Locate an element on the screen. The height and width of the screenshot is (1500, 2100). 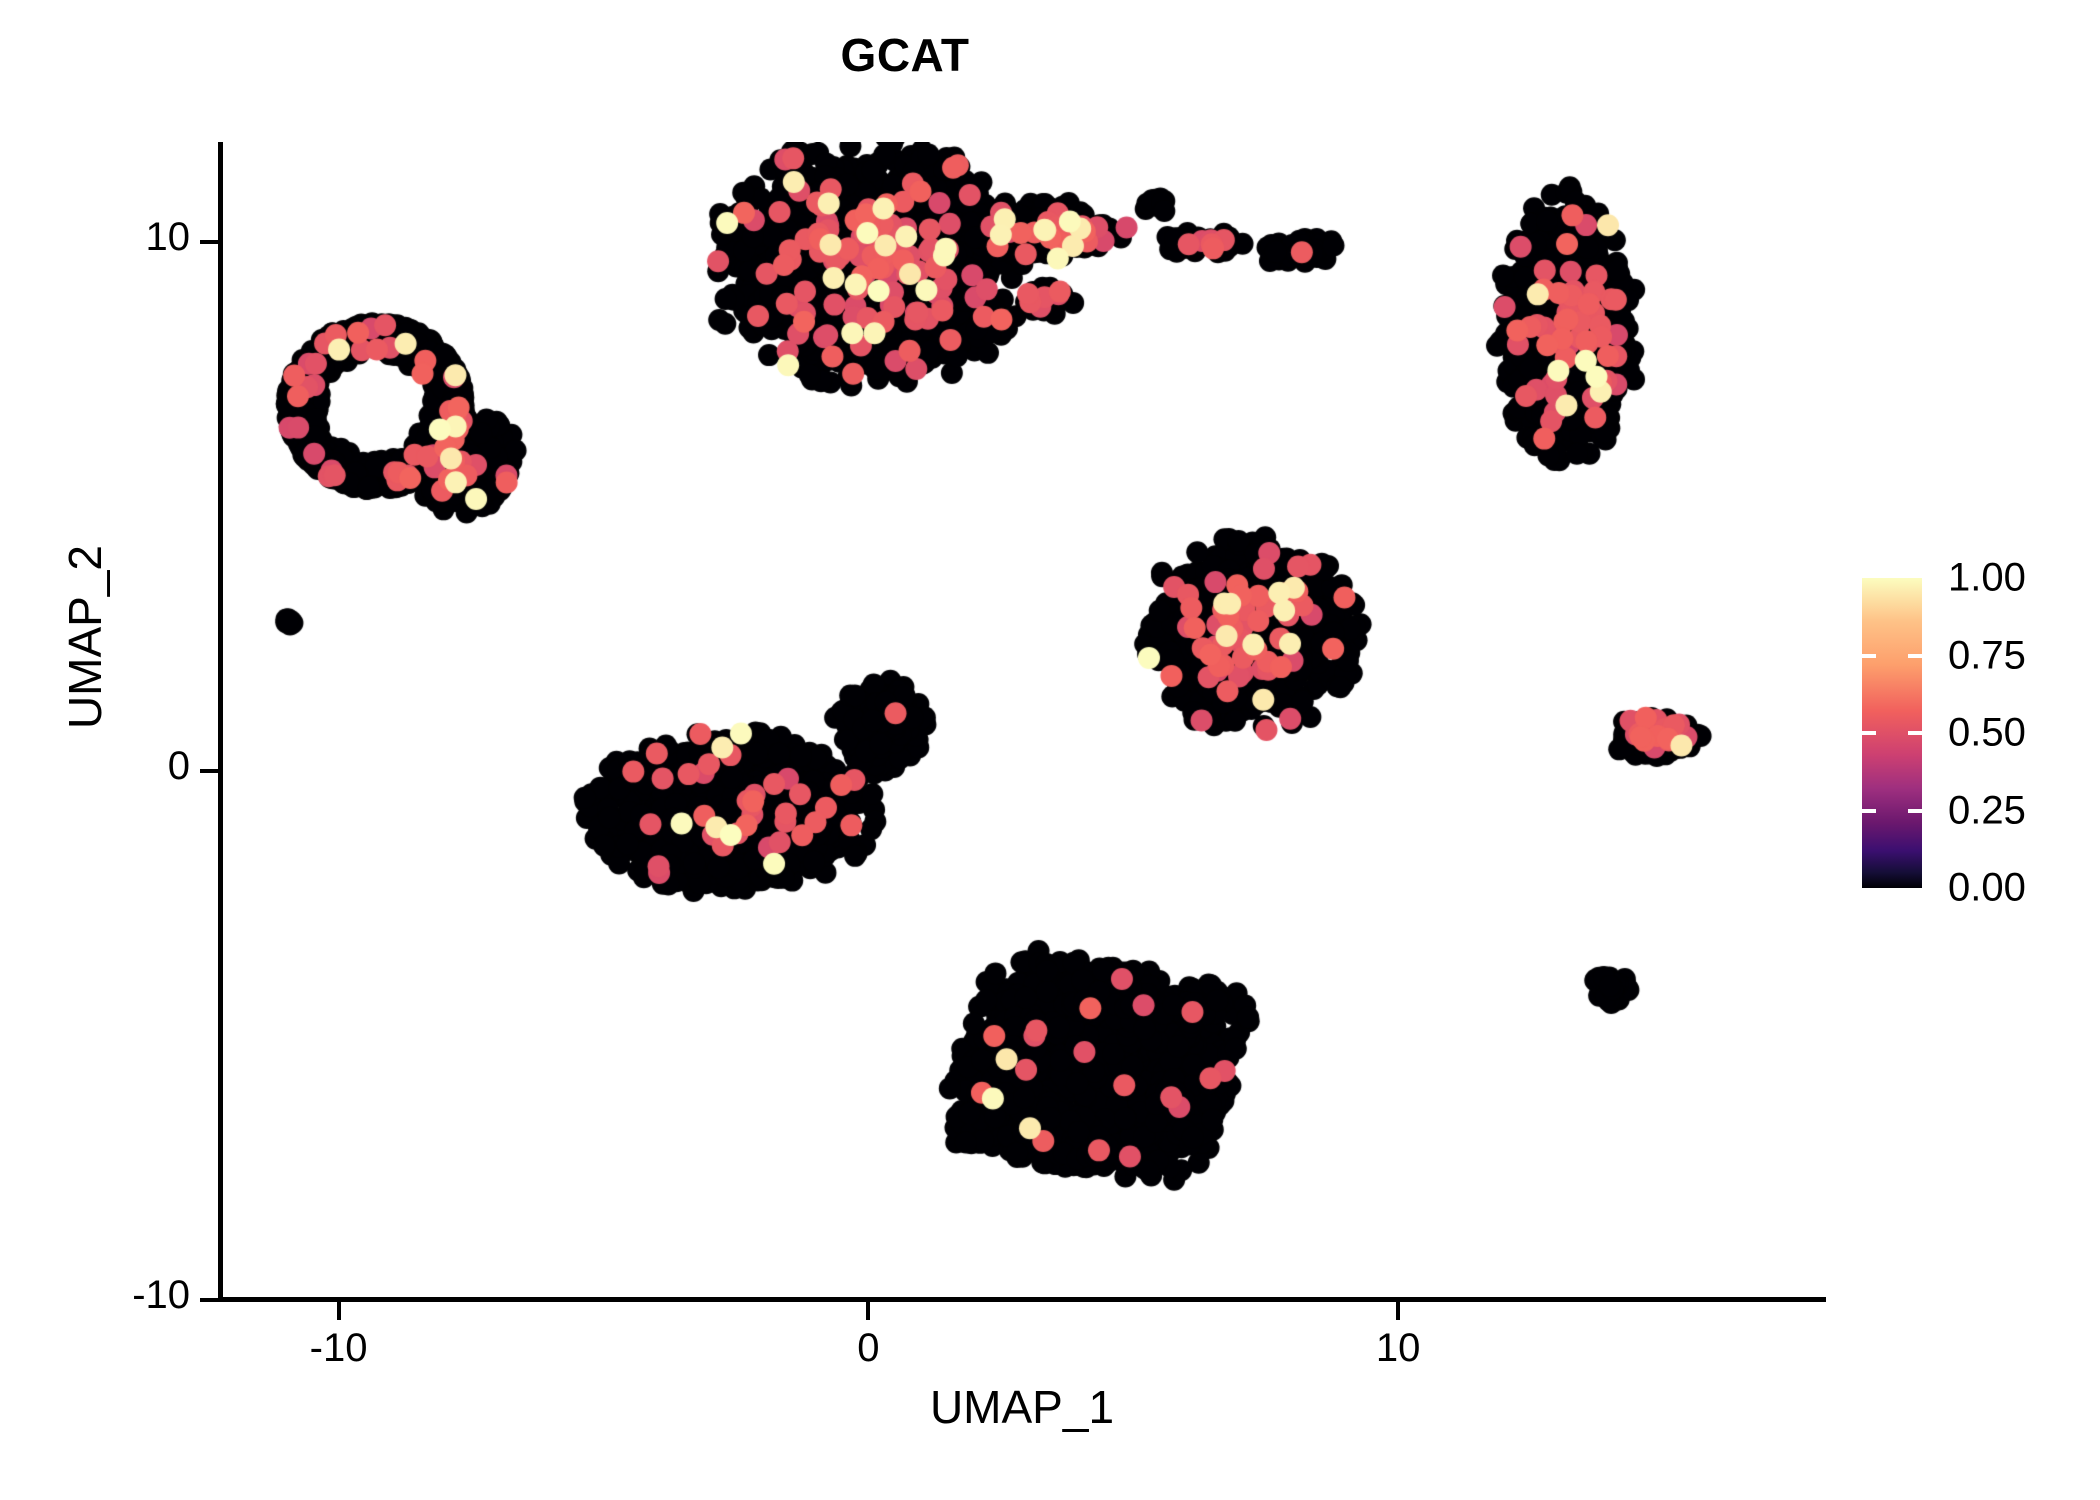
colorbar-tick-label: 1.00 is located at coordinates (1987, 577).